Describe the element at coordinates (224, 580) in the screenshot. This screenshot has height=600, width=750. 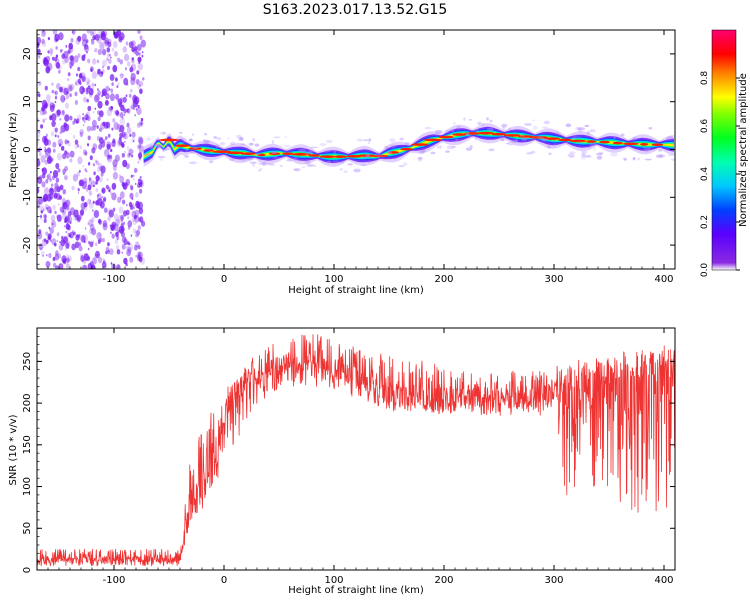
I see `bot-x-tick-label: 0` at that location.